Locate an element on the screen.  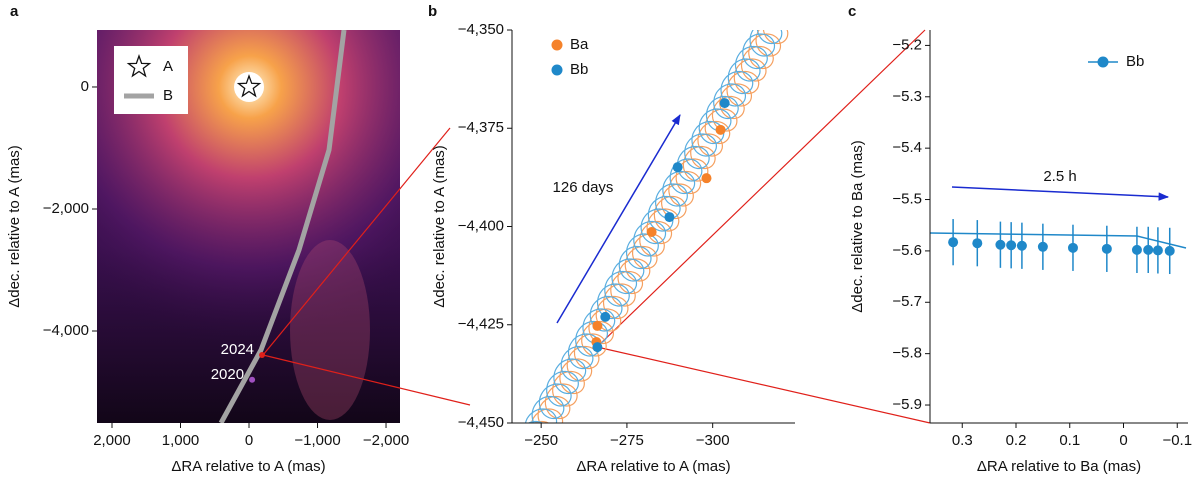
y-tick-label: −5.4 is located at coordinates (907, 147).